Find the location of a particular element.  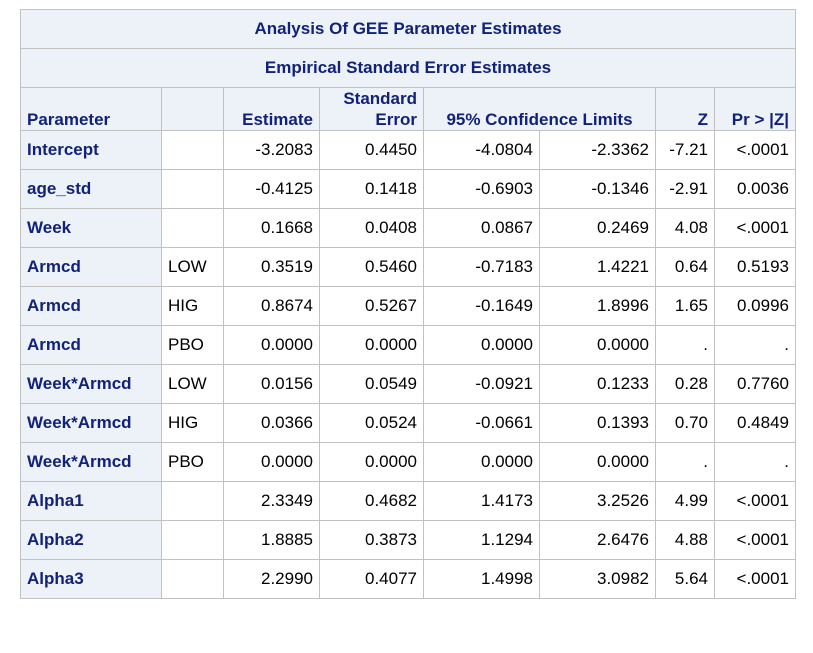

cell-upper-limit: 0.1393 is located at coordinates (597, 423).